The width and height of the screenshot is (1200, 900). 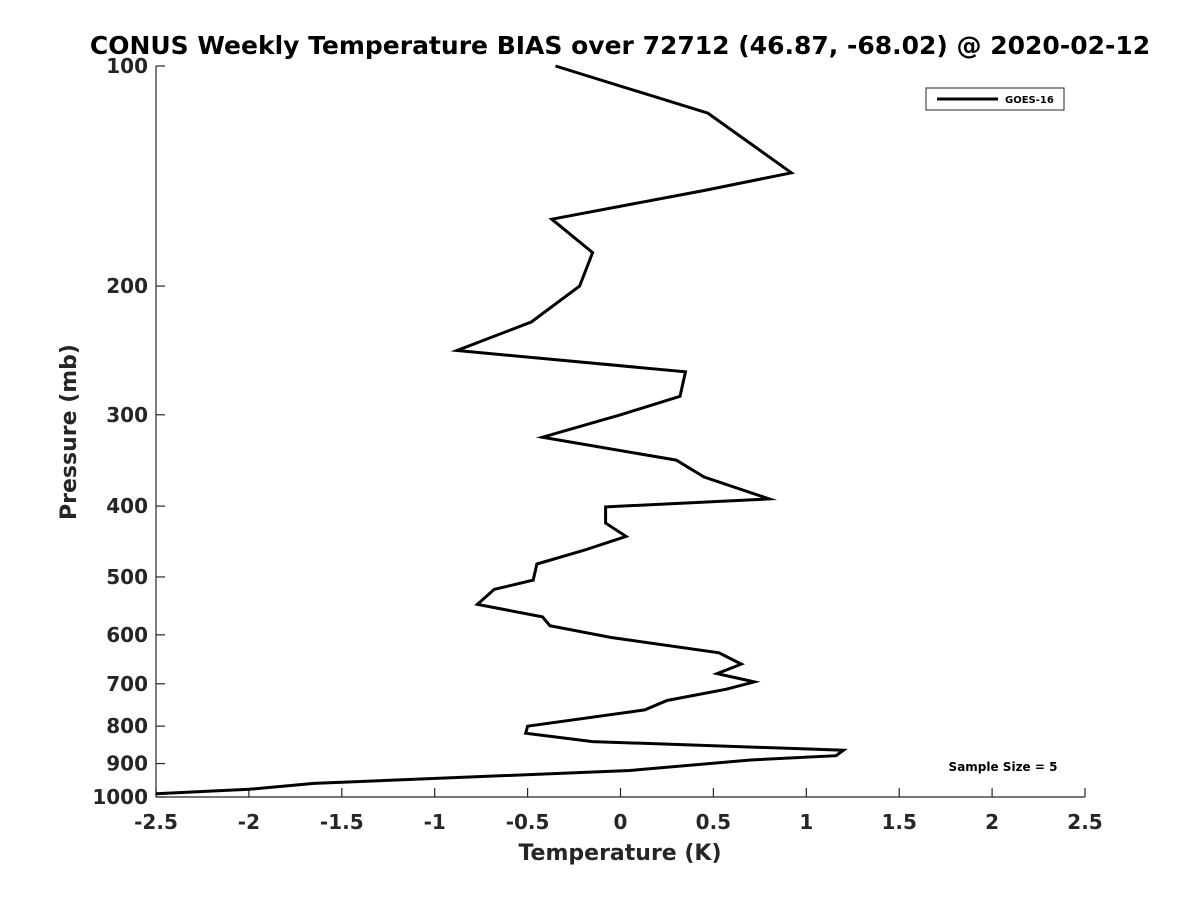 I want to click on x-tick-label: 0.5, so click(x=713, y=822).